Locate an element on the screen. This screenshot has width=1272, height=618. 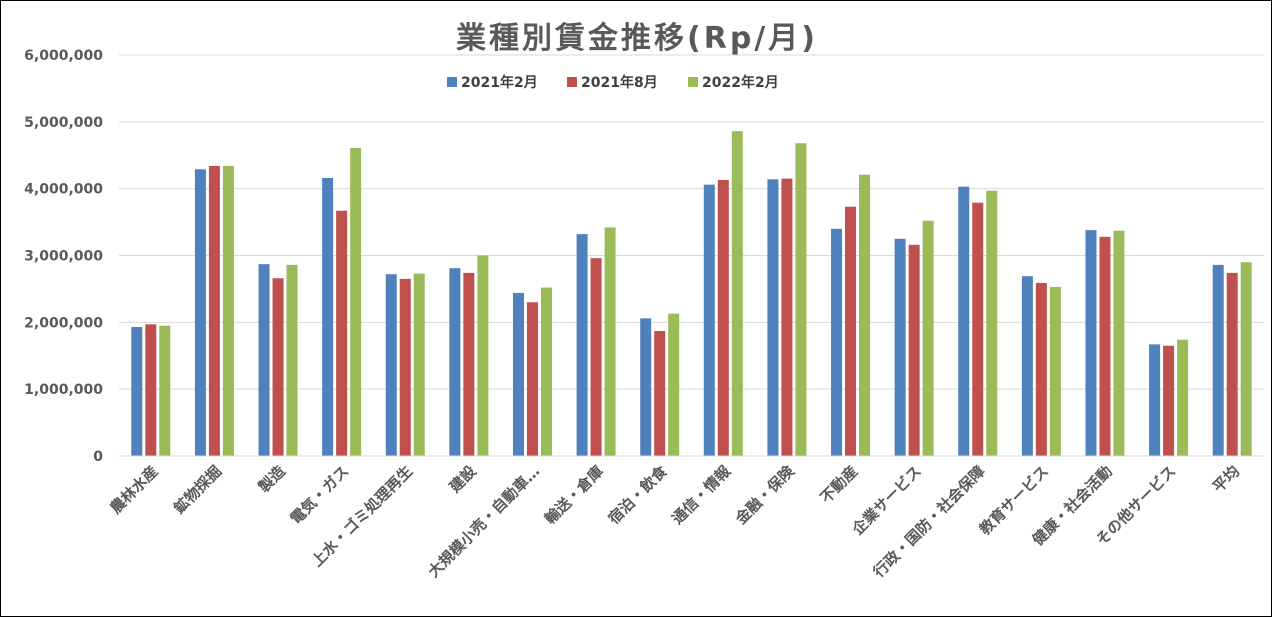
y-tick-label: 4,000,000 is located at coordinates (63, 190).